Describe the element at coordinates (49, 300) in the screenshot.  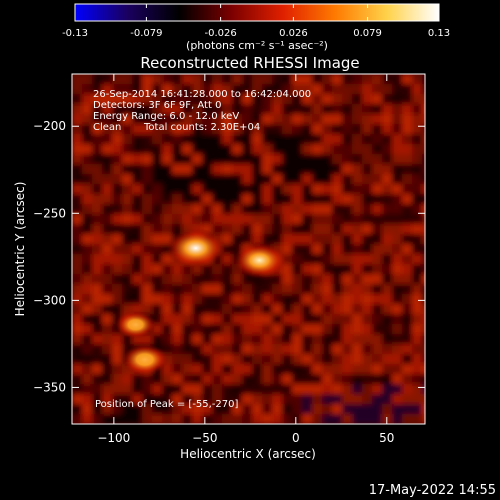
I see `y-tick-label: −300` at that location.